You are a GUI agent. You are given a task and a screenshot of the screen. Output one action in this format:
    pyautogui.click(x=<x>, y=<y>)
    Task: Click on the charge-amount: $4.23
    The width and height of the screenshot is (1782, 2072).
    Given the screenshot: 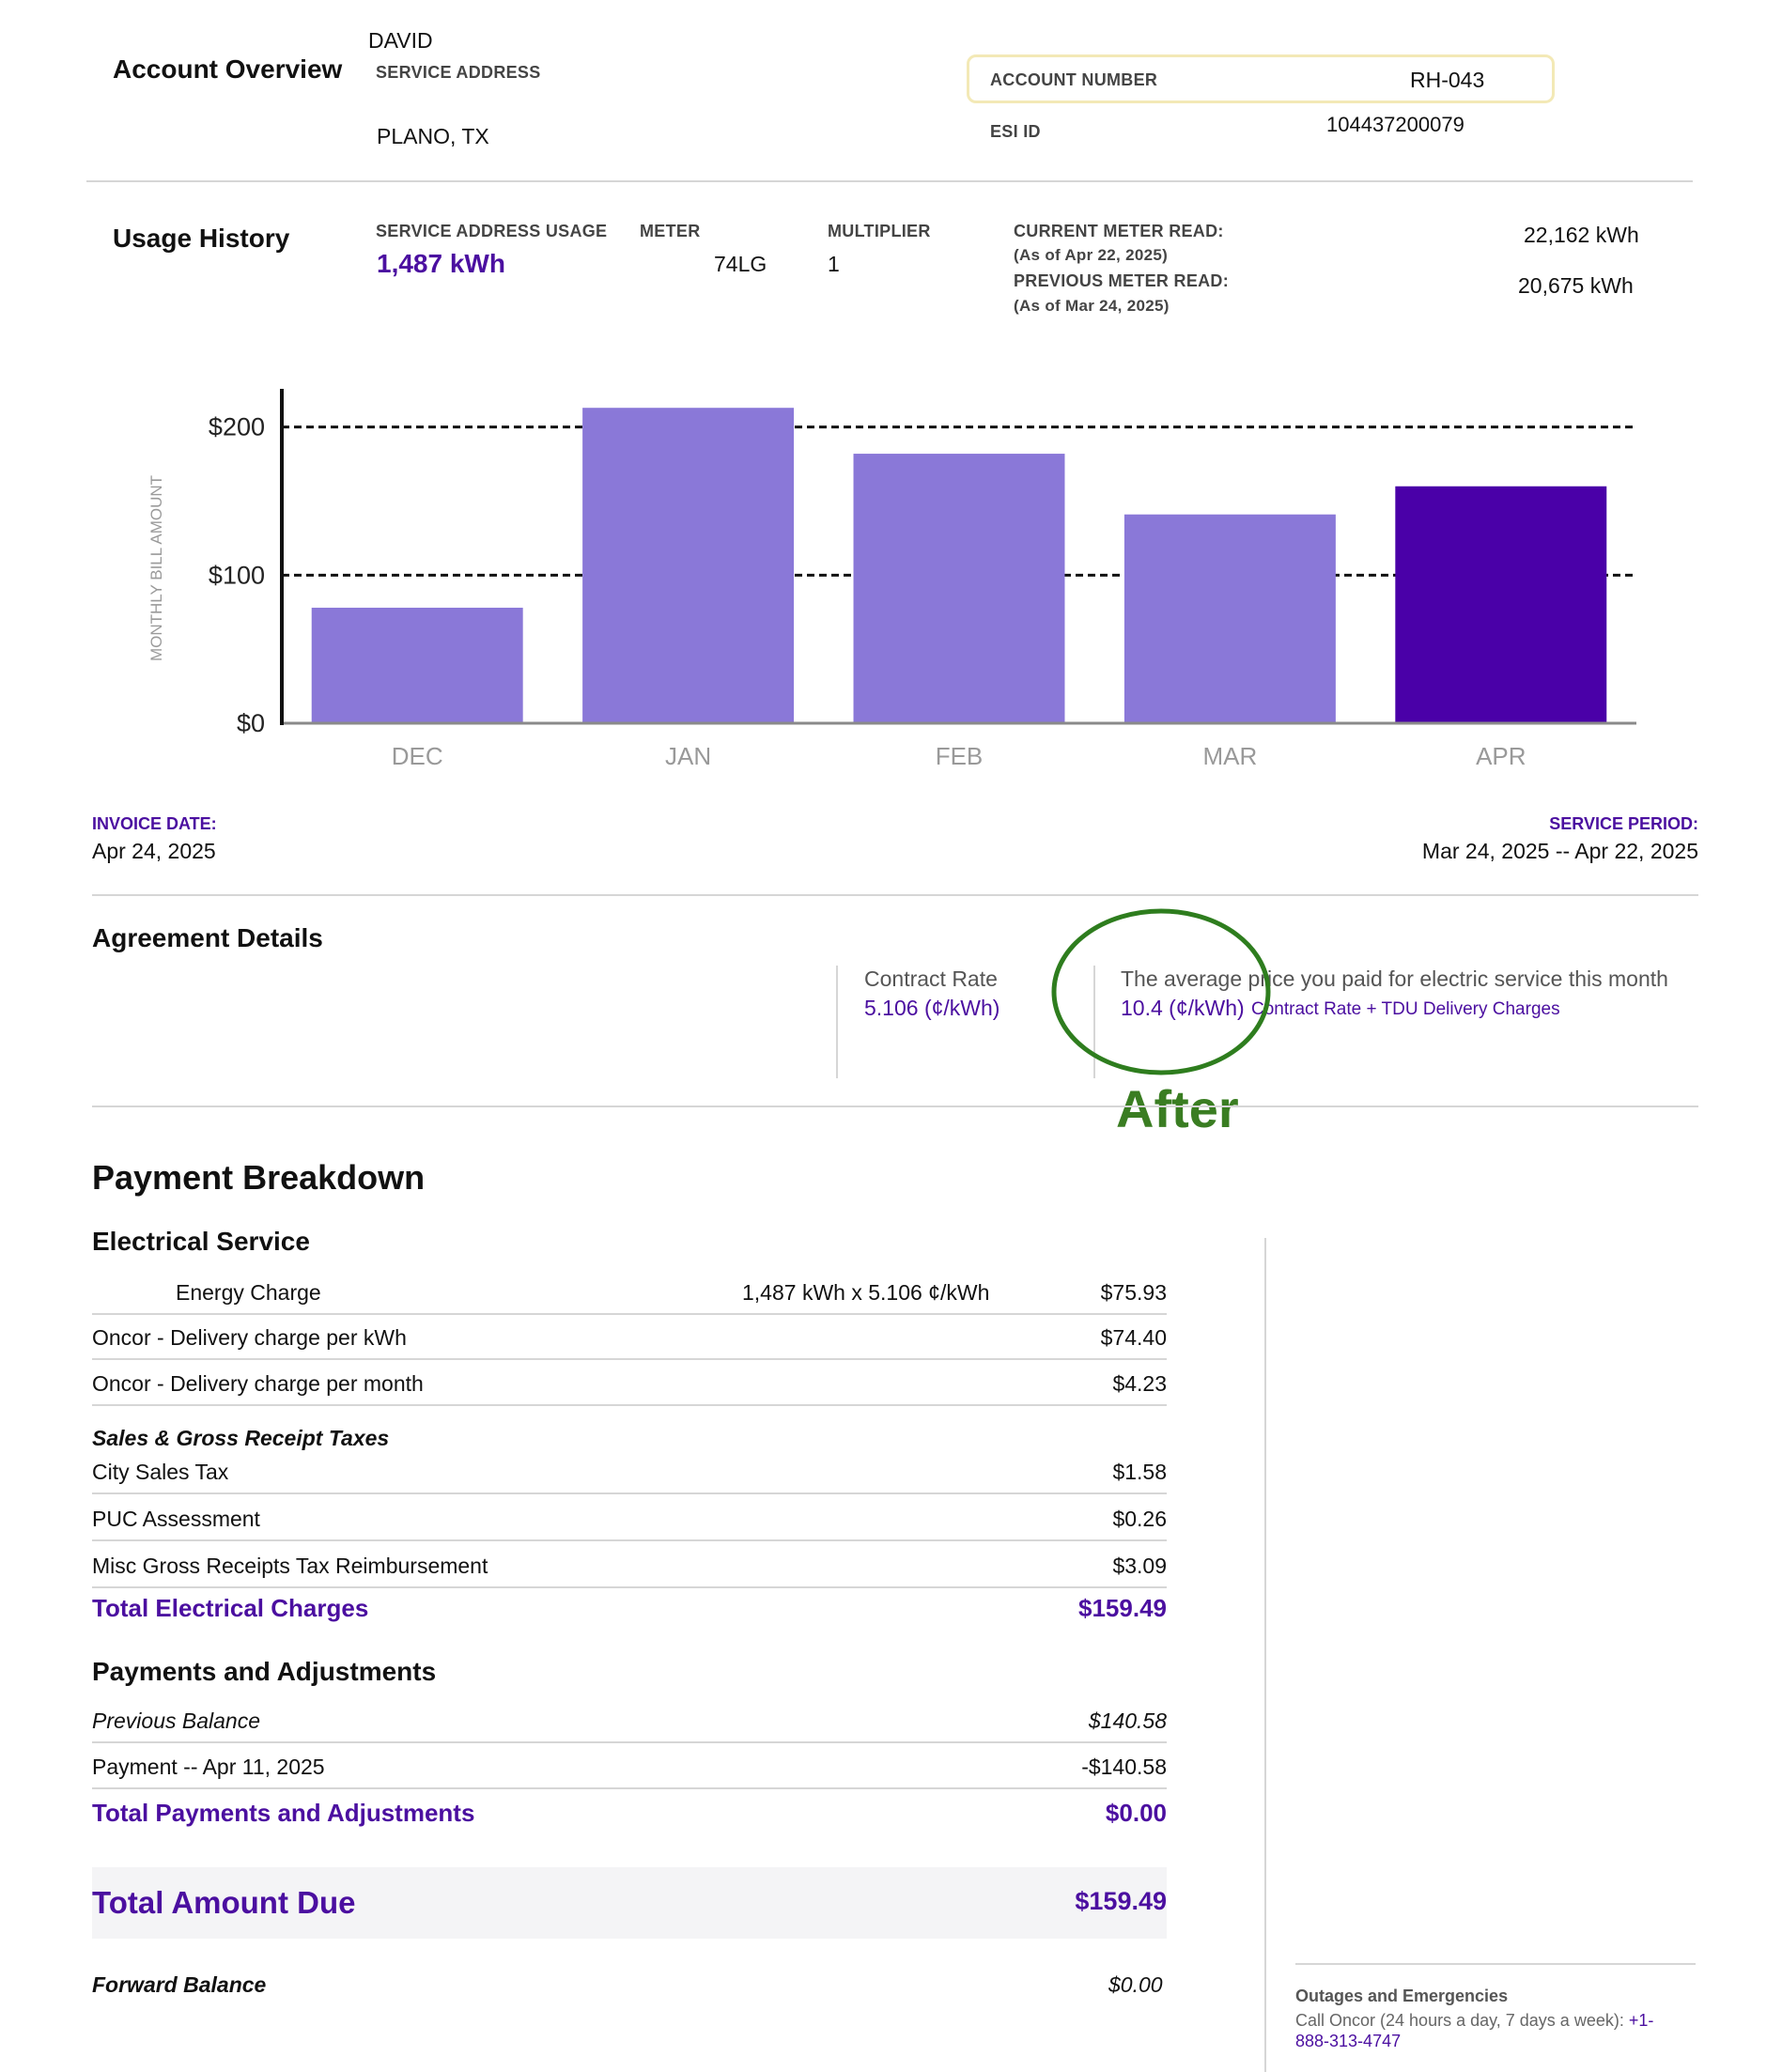 What is the action you would take?
    pyautogui.click(x=1139, y=1383)
    